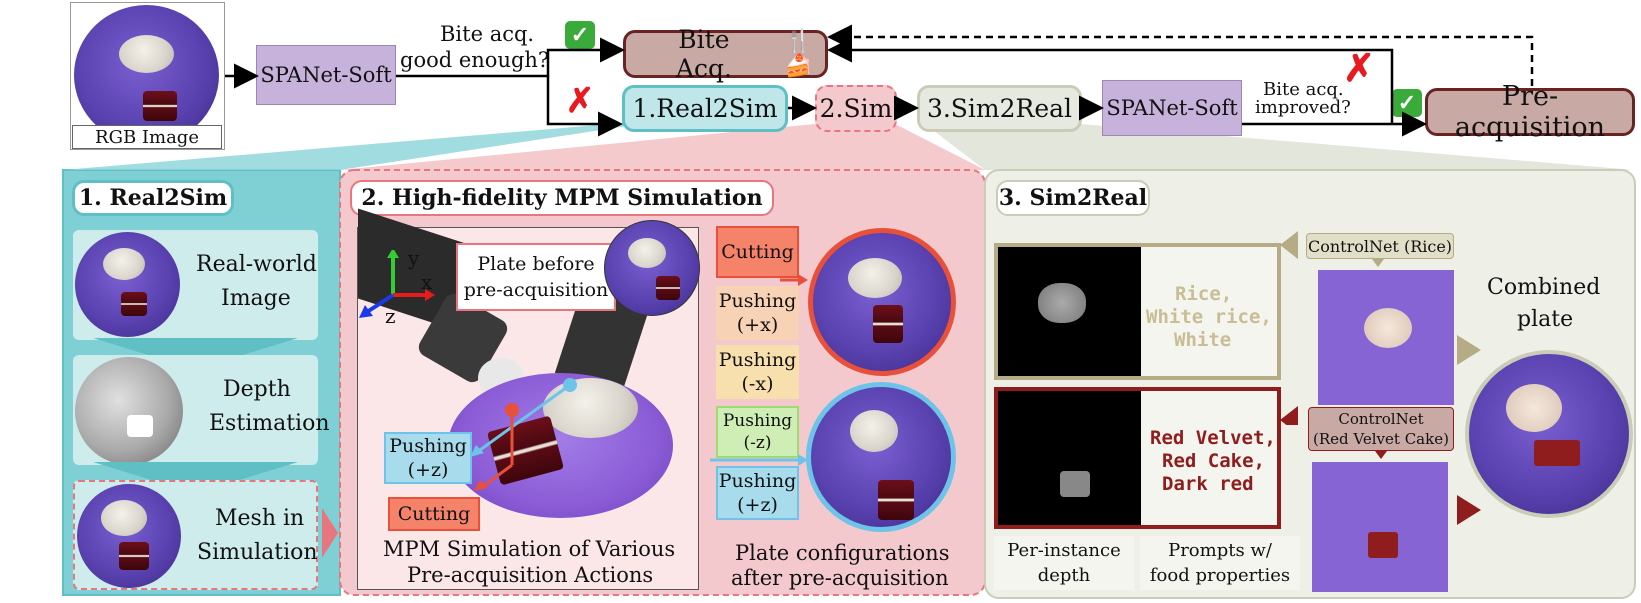 This screenshot has width=1641, height=603. I want to click on combined-line2: plate, so click(1545, 319).